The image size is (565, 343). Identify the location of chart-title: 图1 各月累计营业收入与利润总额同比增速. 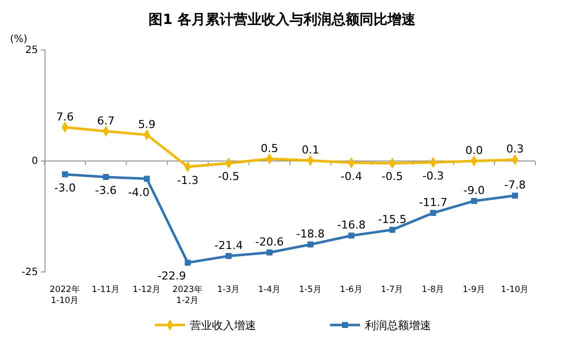
(282, 19).